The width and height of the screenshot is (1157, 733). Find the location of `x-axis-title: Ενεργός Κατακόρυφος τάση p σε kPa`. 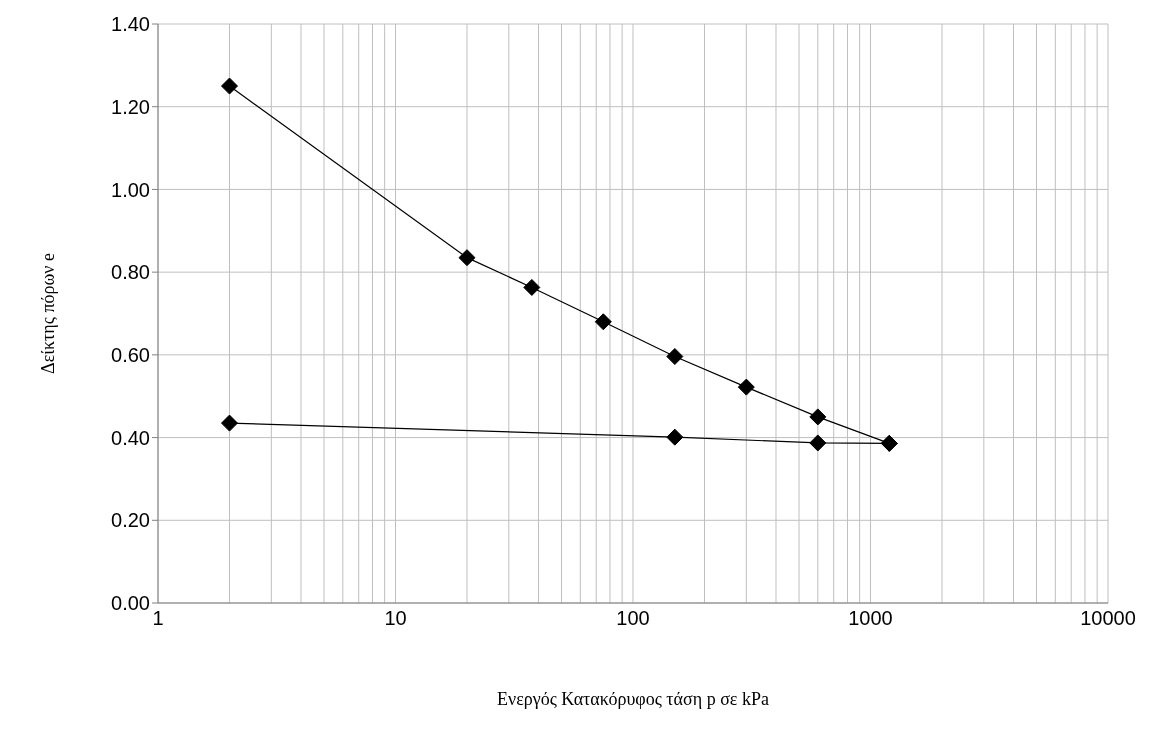

x-axis-title: Ενεργός Κατακόρυφος τάση p σε kPa is located at coordinates (633, 699).